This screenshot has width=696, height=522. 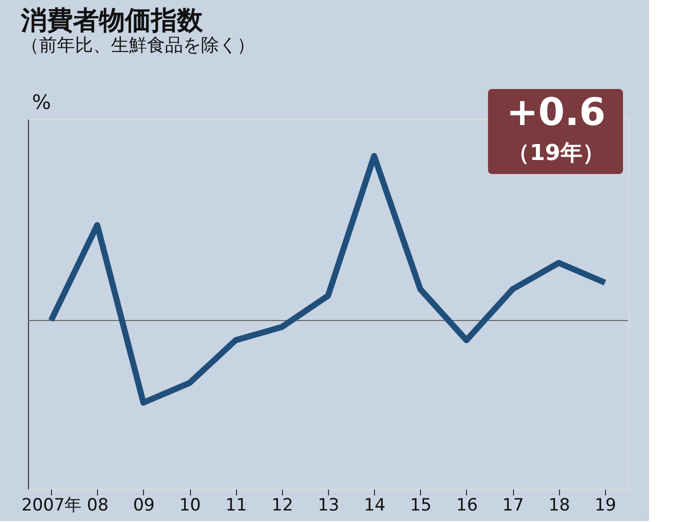 What do you see at coordinates (375, 506) in the screenshot?
I see `x-tick-label: 14` at bounding box center [375, 506].